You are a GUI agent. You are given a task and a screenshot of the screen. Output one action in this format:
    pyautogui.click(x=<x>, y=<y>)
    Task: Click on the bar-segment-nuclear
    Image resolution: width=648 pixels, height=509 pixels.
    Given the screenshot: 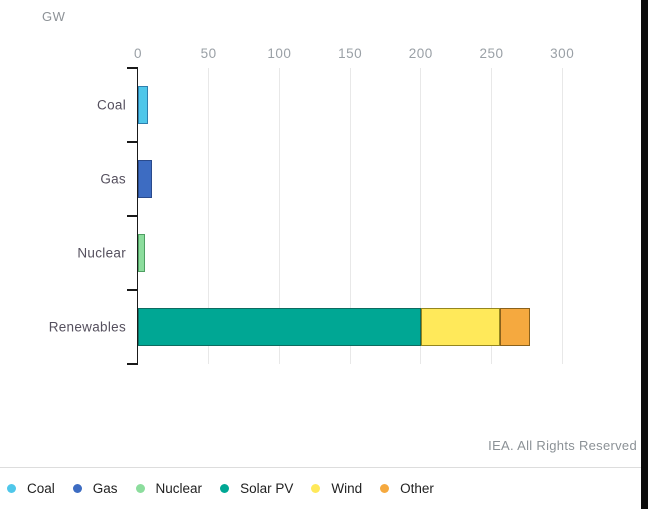 What is the action you would take?
    pyautogui.click(x=142, y=253)
    